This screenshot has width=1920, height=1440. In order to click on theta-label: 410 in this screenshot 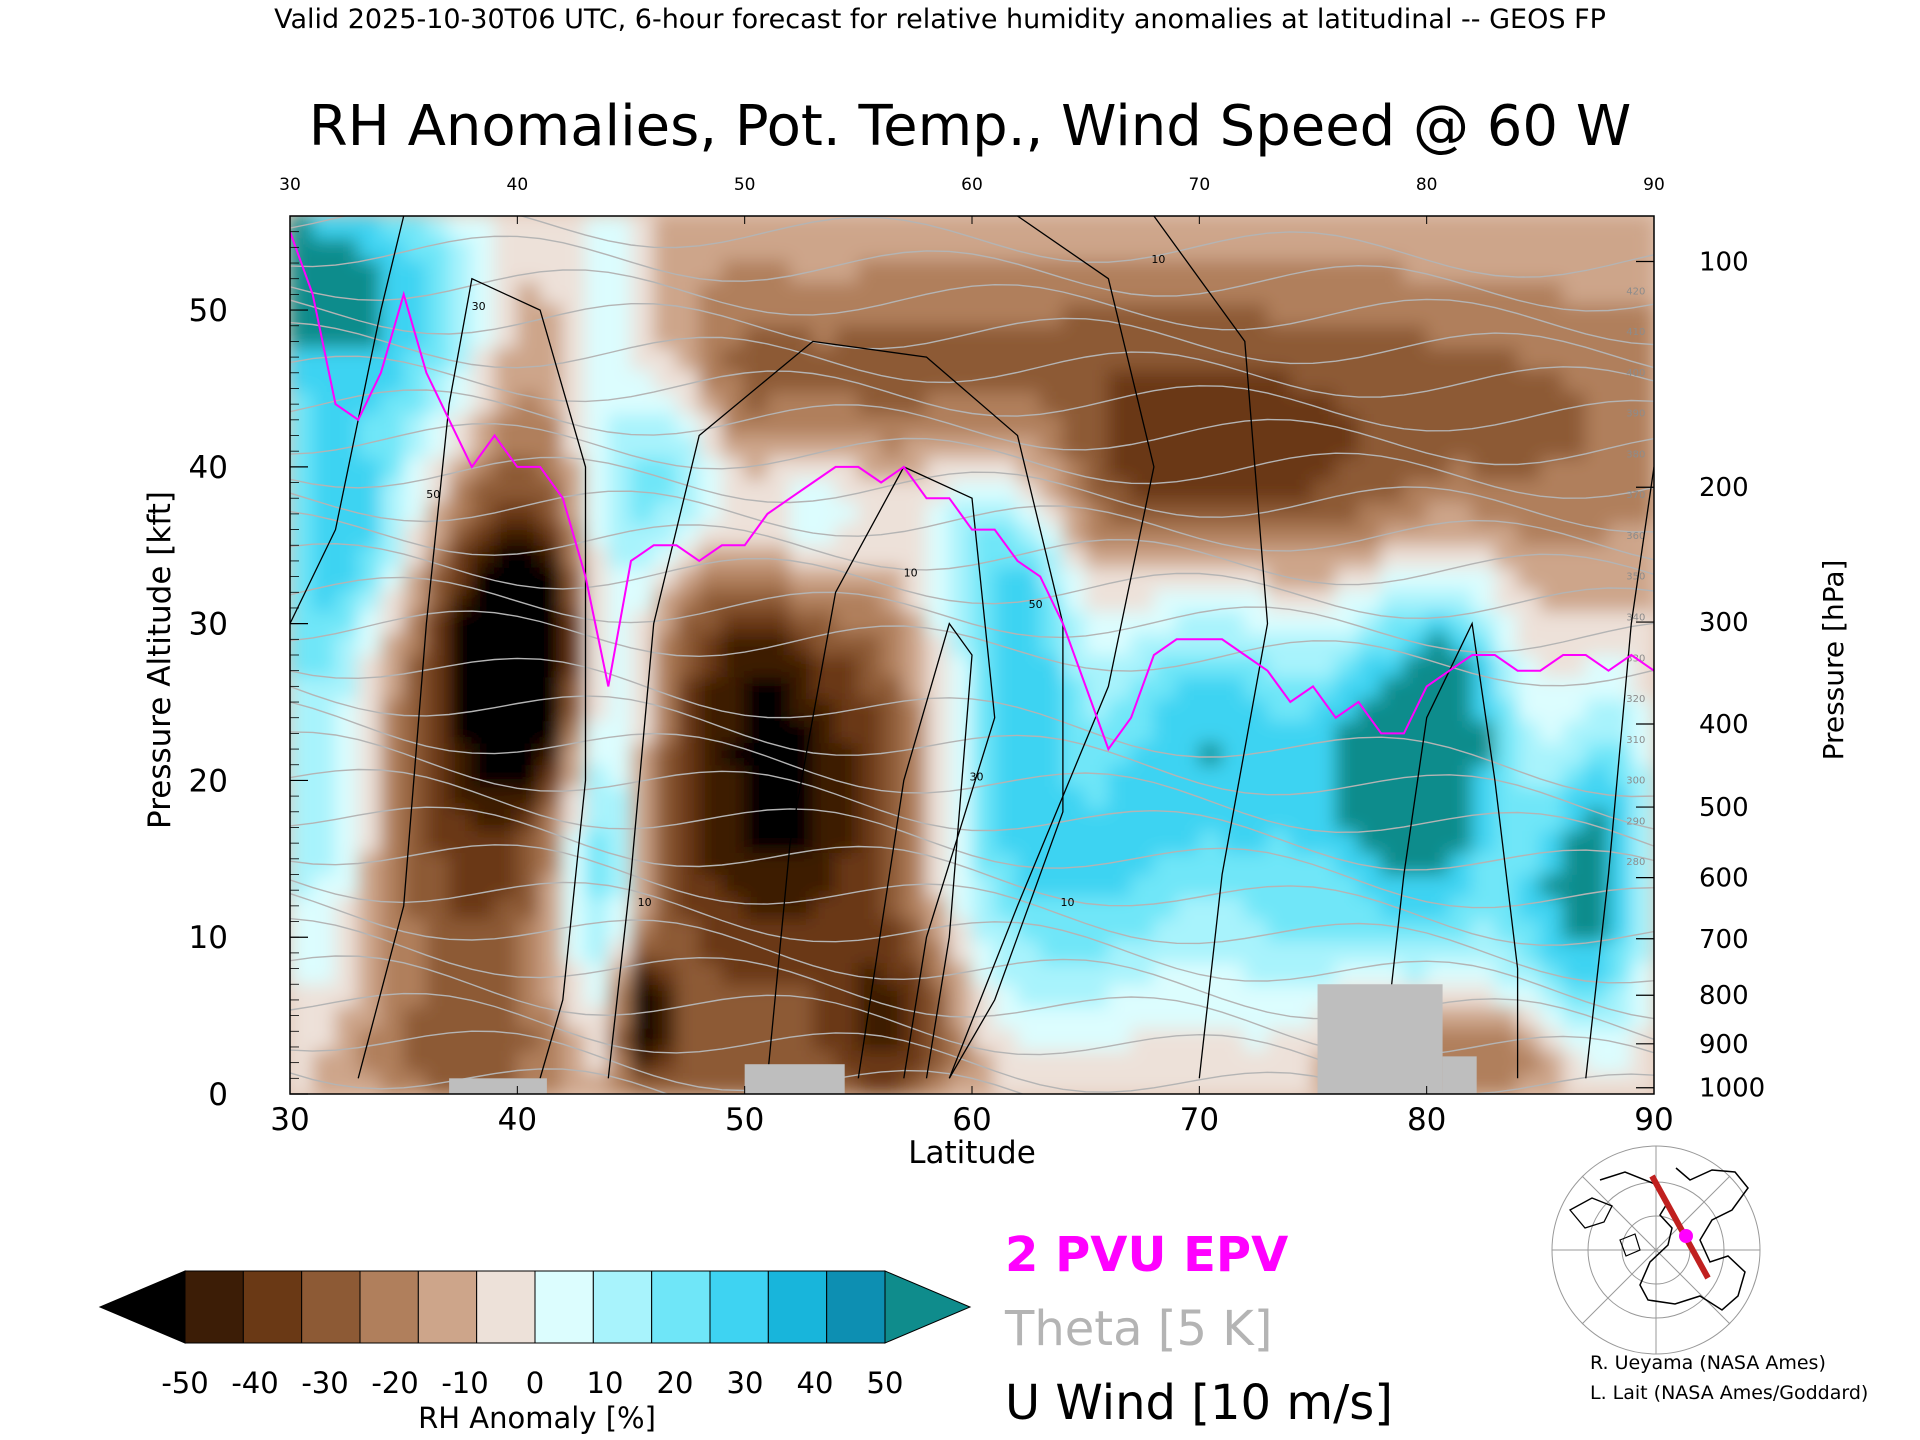, I will do `click(1635, 332)`.